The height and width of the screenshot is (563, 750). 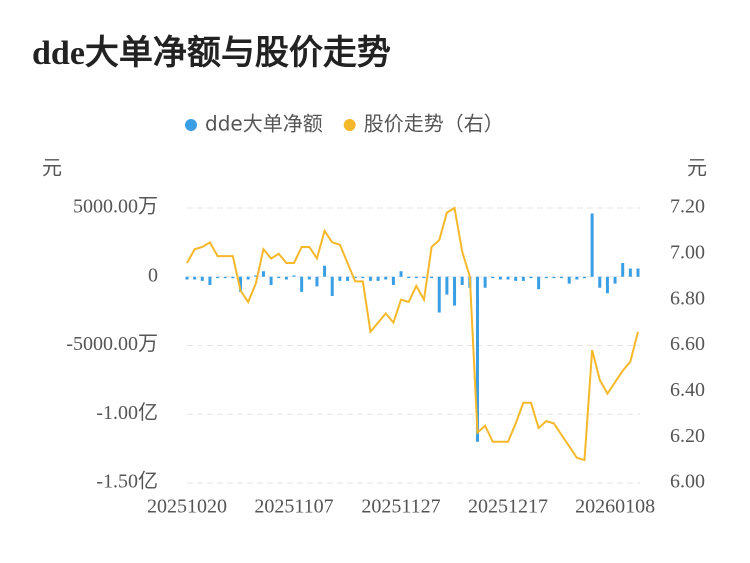 I want to click on y2-tick-label: 6.80, so click(x=687, y=298).